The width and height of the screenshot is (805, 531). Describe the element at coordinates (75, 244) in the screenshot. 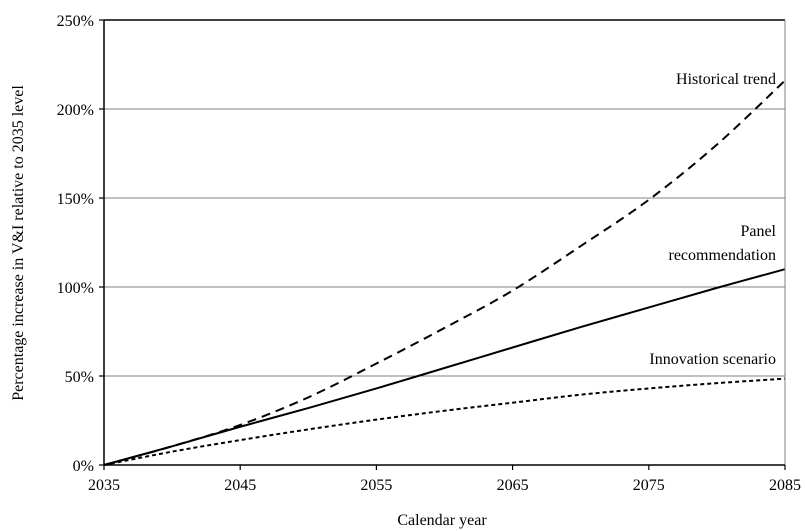

I see `y-tick-labels: 0% 50% 100% 150% 200% 250%` at that location.